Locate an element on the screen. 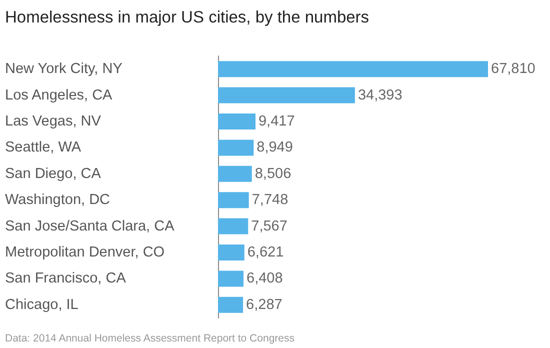 The image size is (550, 348). data-label: 6,408 is located at coordinates (264, 278).